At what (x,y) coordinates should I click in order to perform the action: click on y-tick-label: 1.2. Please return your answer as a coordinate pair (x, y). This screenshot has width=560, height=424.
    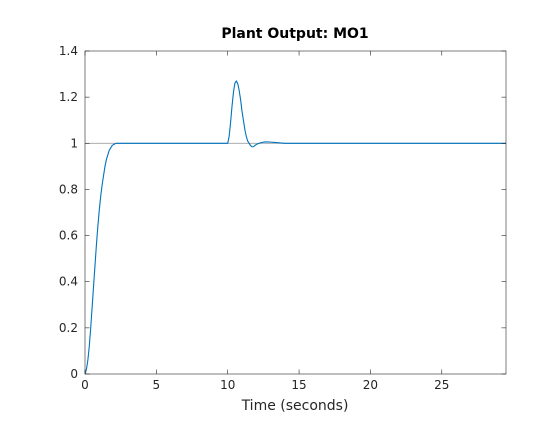
    Looking at the image, I should click on (68, 97).